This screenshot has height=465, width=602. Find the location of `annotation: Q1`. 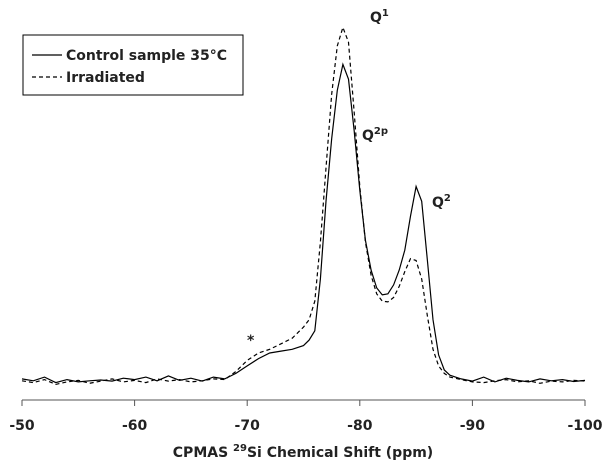

annotation: Q1 is located at coordinates (379, 17).